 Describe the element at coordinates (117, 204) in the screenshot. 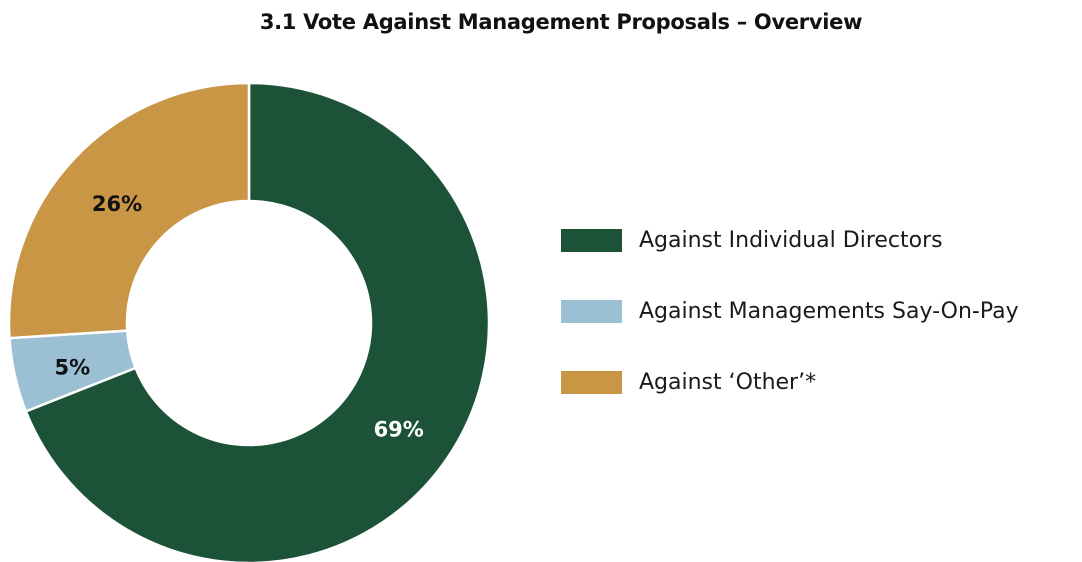

I see `slice-label-other: 26%` at that location.